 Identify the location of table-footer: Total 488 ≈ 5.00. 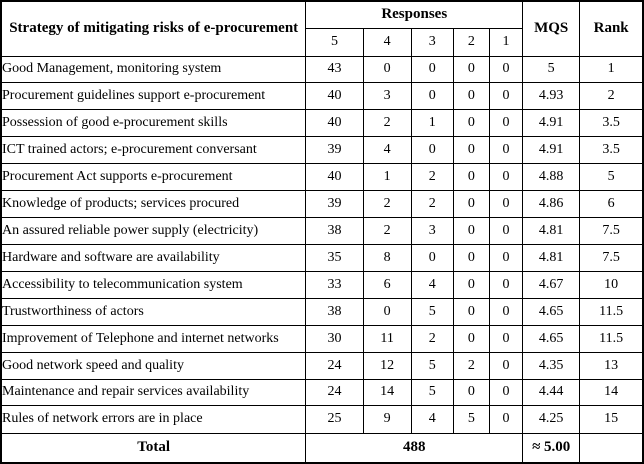
(322, 448).